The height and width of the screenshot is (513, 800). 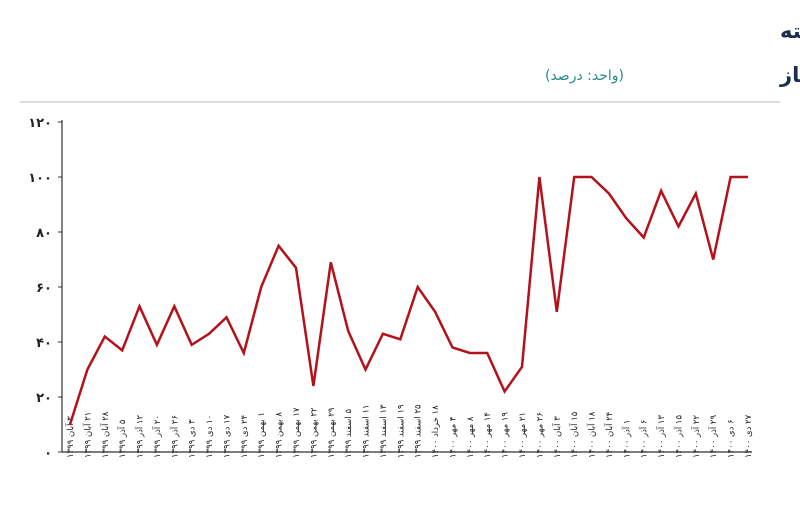 What do you see at coordinates (661, 436) in the screenshot?
I see `x-tick-label: ۱۳ آذر ۱۴۰۰` at bounding box center [661, 436].